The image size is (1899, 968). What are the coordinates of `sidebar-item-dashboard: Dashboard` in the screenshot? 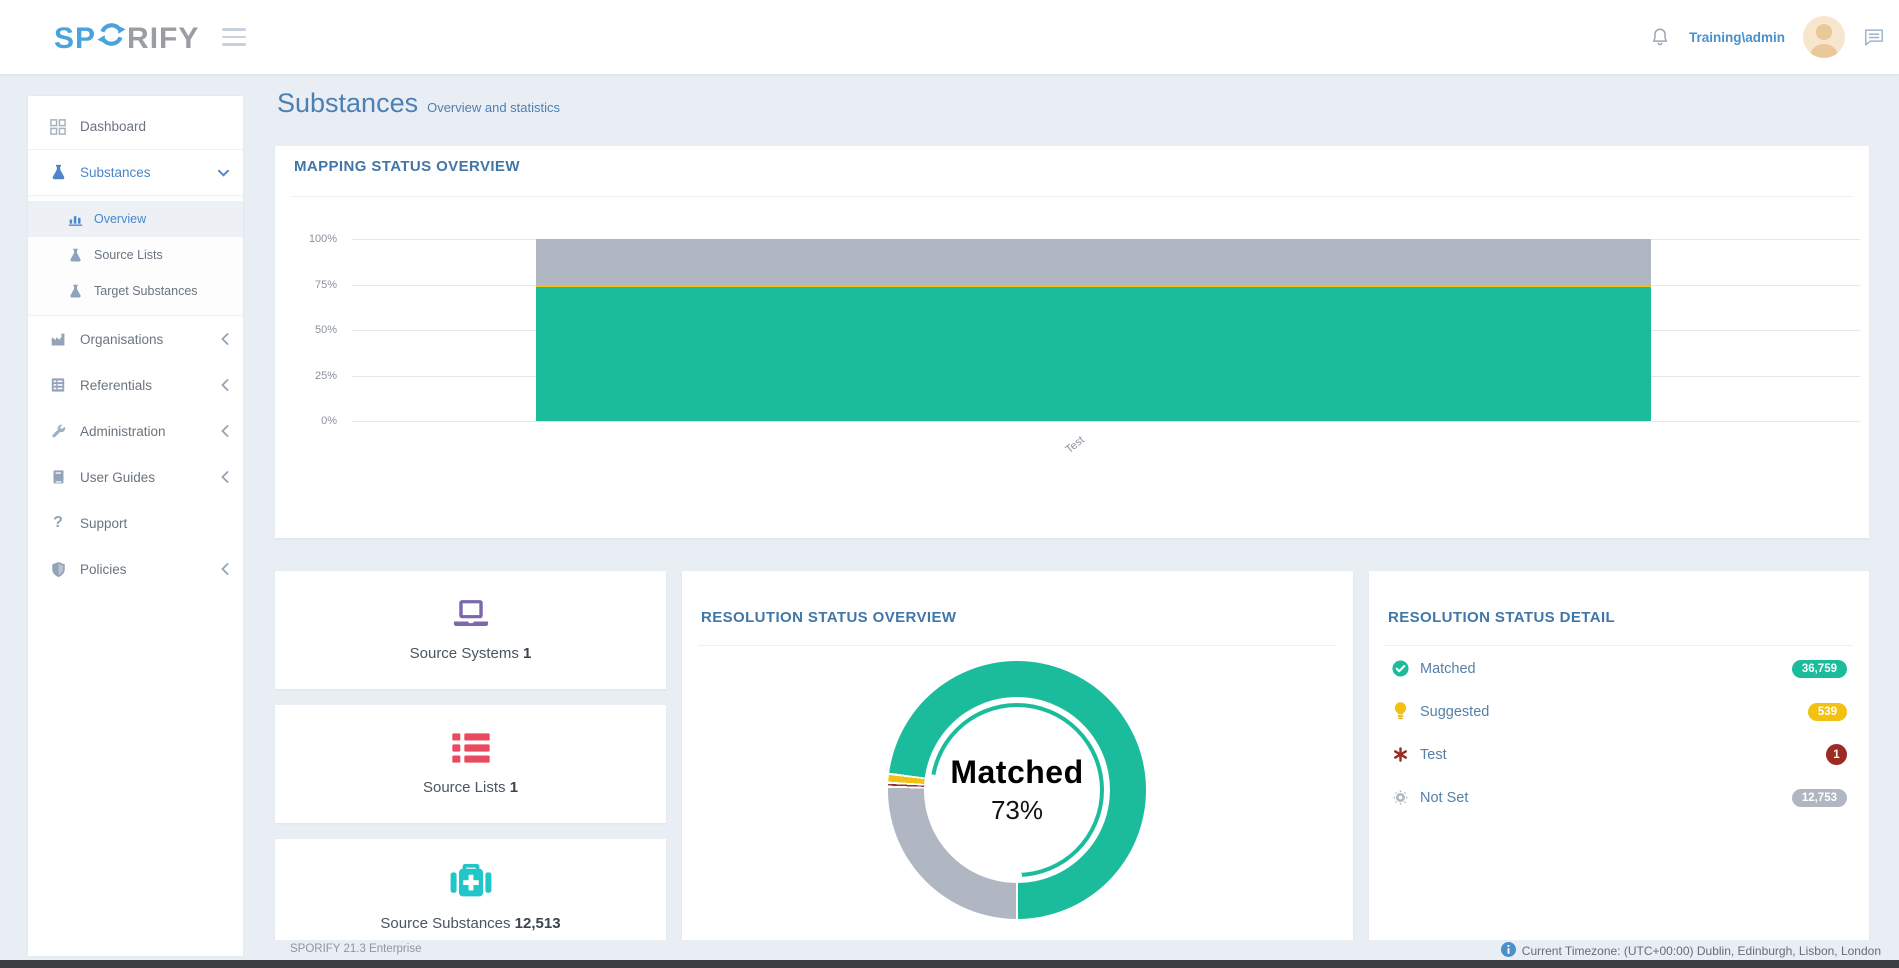 It's located at (135, 127).